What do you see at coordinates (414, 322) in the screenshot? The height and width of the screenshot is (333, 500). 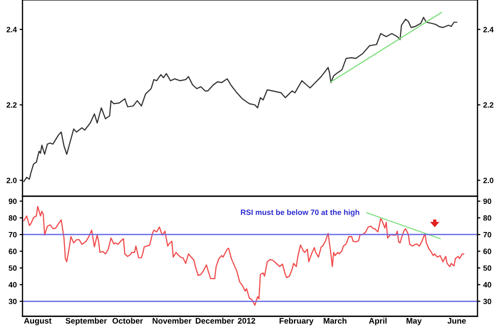 I see `x-tick-label: May` at bounding box center [414, 322].